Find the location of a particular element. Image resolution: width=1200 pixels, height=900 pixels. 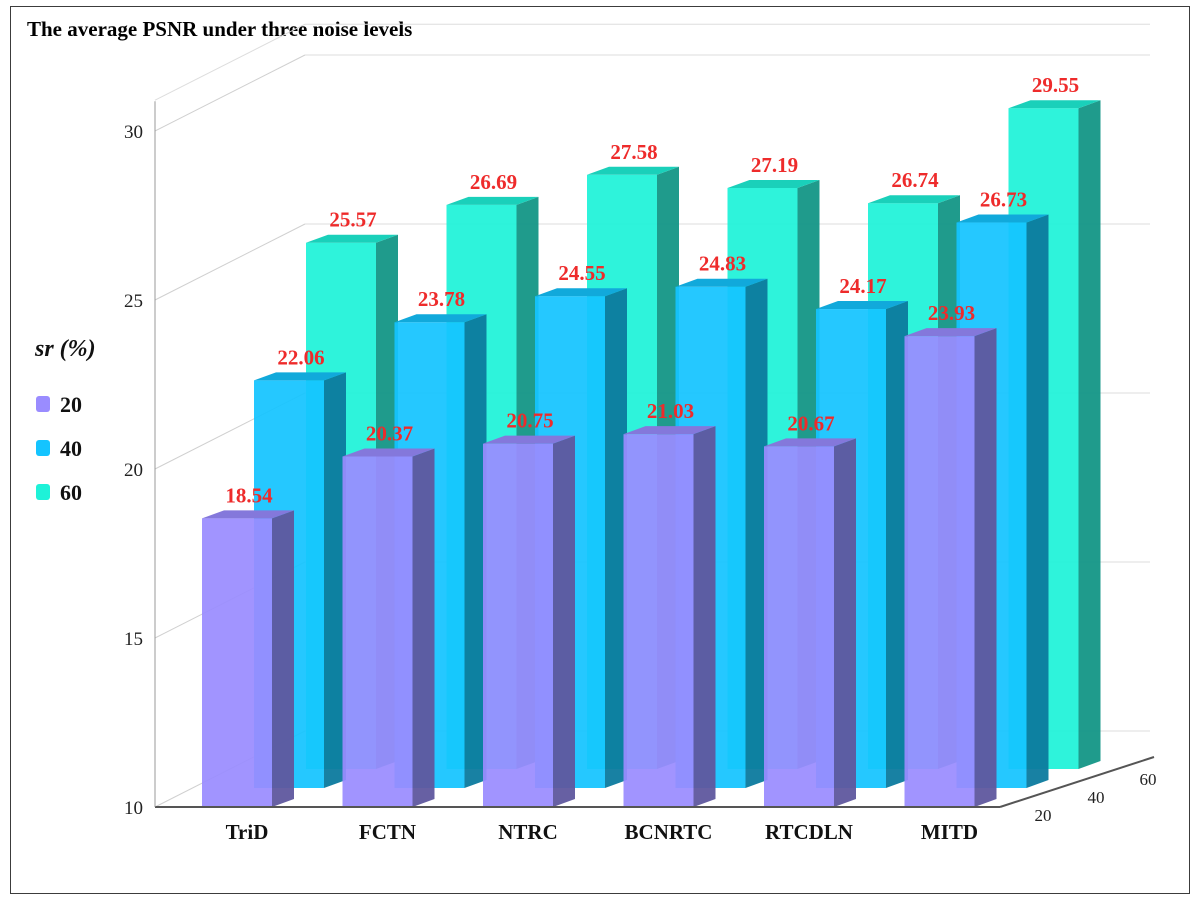

legend-item-label: 40 is located at coordinates (71, 448).